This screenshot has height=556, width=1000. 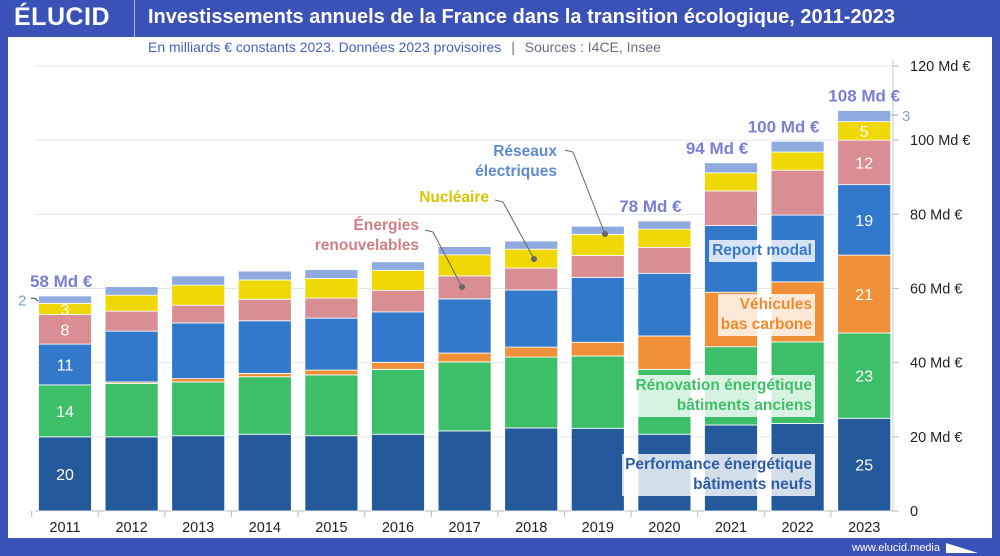 What do you see at coordinates (64, 528) in the screenshot?
I see `x-tick-label: 2011` at bounding box center [64, 528].